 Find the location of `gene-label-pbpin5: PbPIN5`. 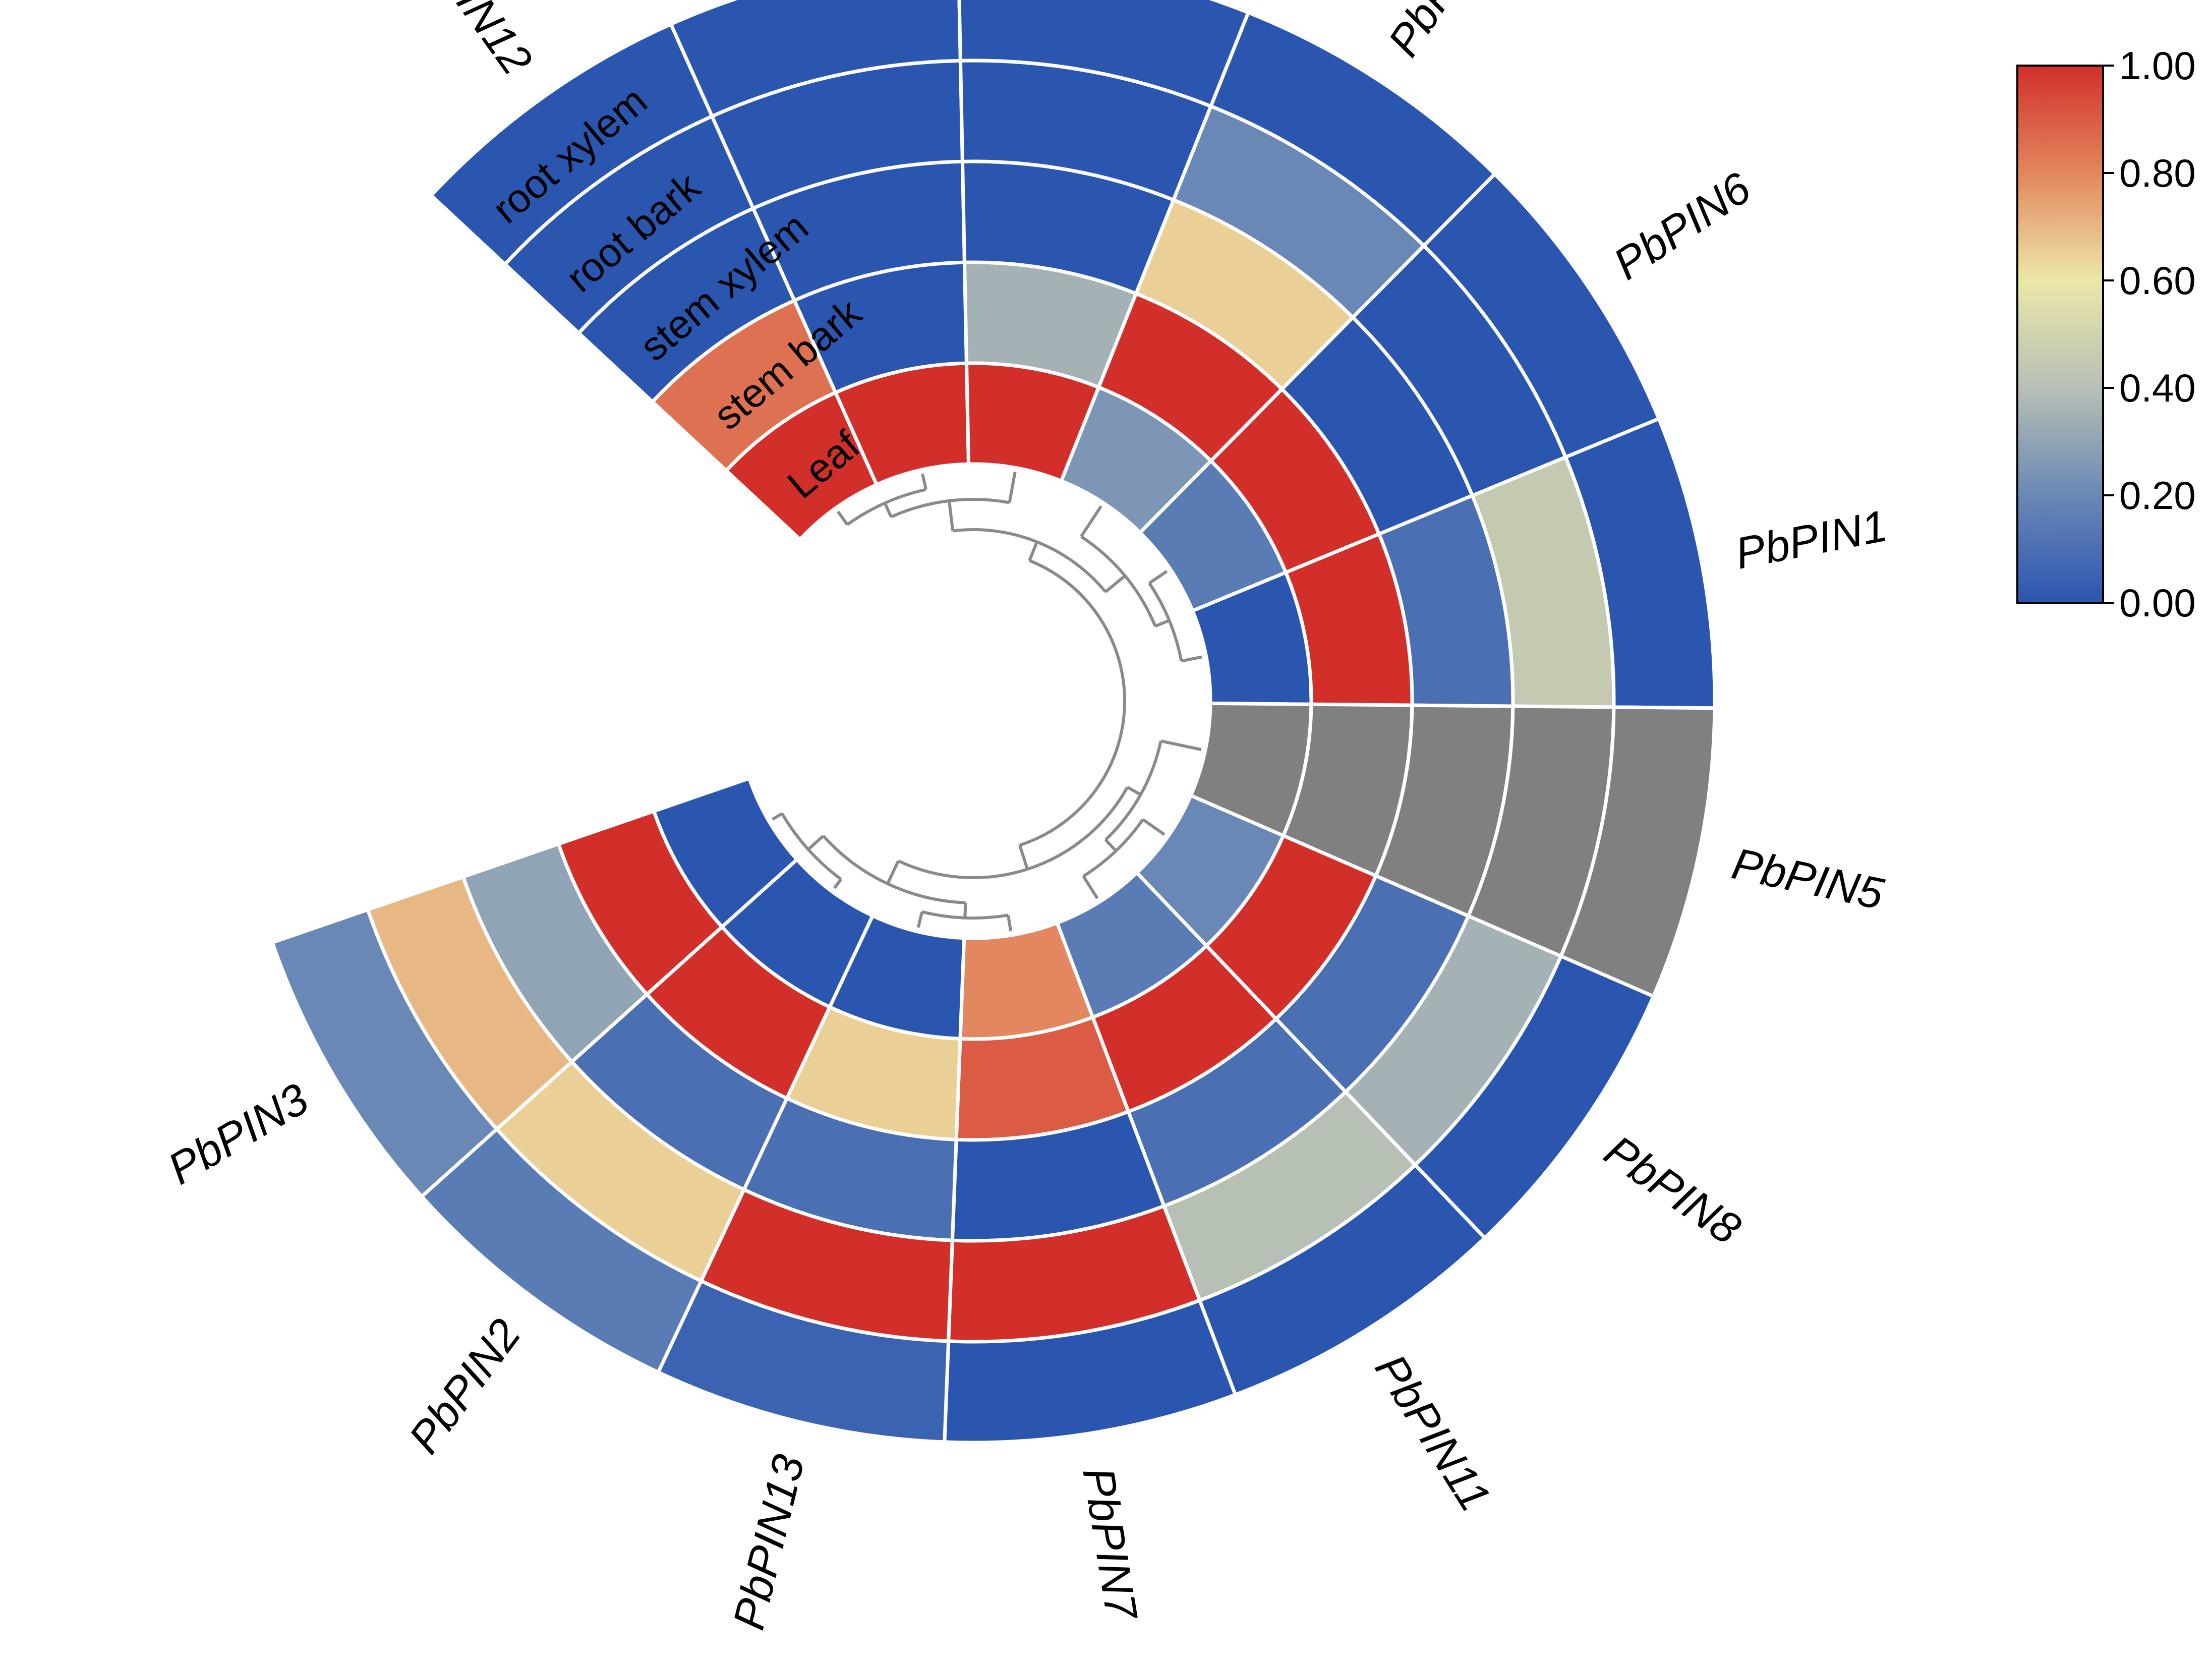

gene-label-pbpin5: PbPIN5 is located at coordinates (1808, 878).